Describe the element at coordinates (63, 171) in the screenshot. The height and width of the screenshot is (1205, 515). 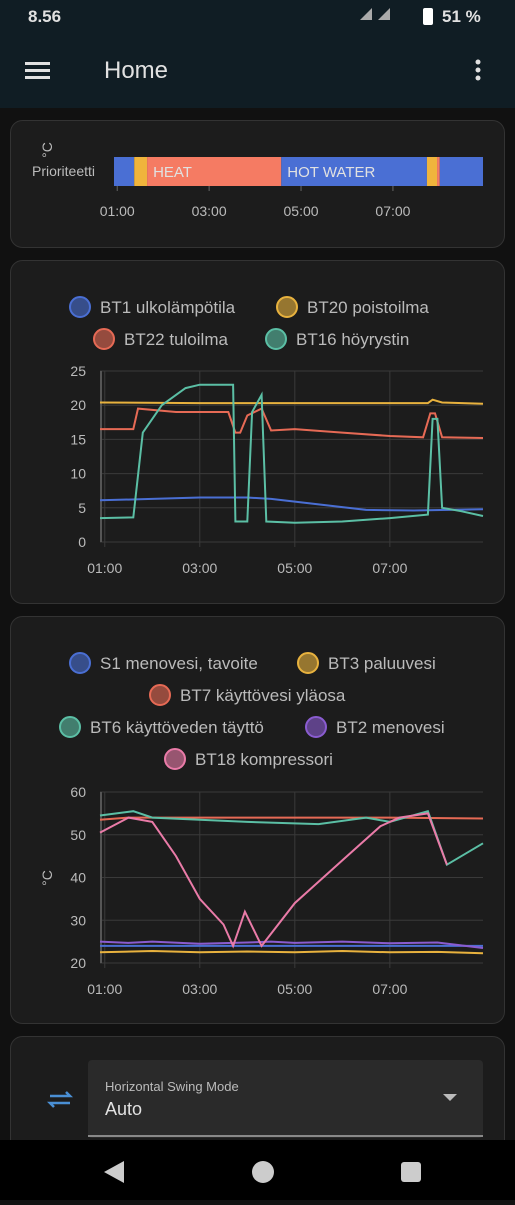
I see `timeline-label: Prioriteetti` at that location.